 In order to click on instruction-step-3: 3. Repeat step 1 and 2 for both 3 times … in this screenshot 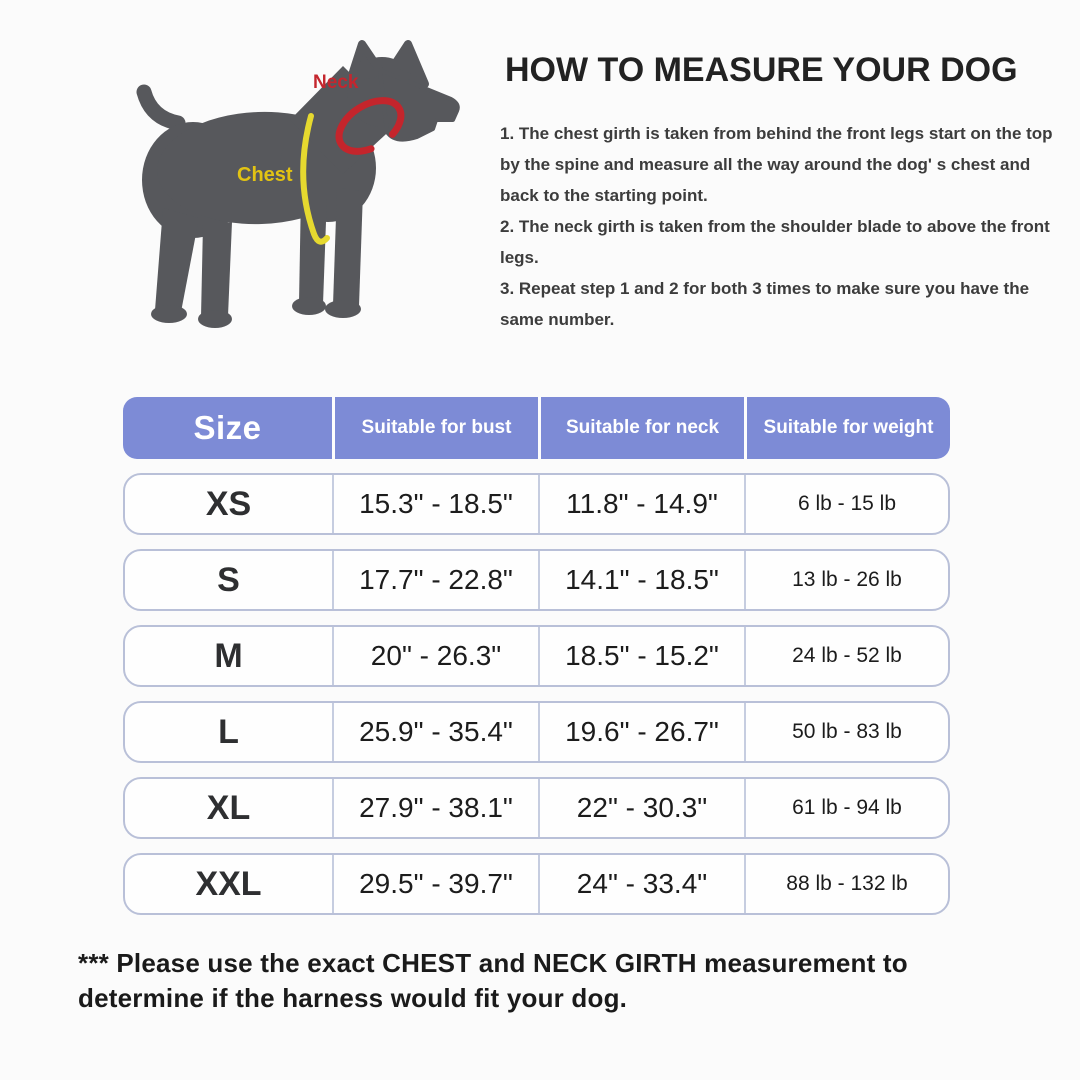, I will do `click(765, 304)`.